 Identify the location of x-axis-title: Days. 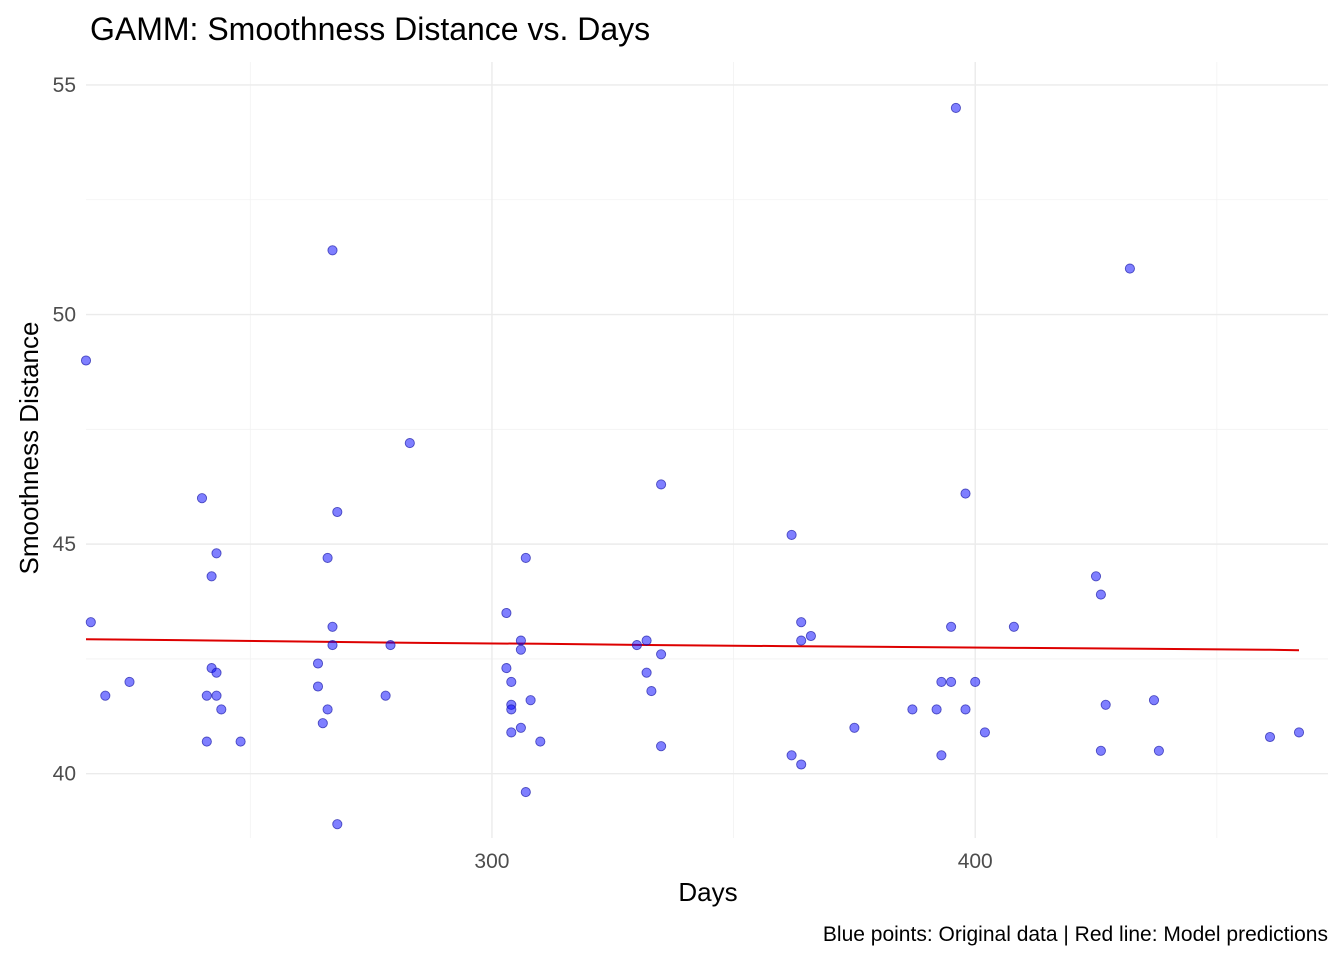
(707, 892).